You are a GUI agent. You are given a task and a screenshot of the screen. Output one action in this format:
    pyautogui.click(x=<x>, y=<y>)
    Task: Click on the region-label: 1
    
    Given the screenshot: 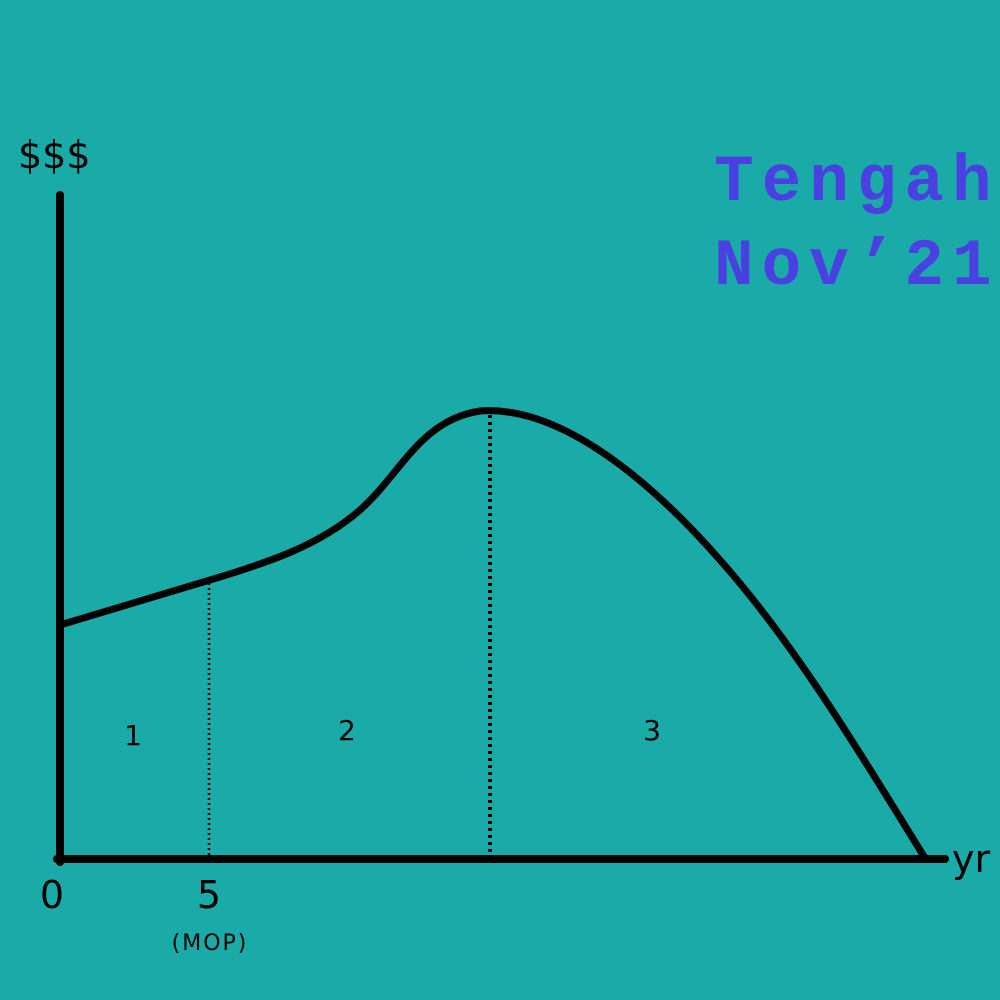 What is the action you would take?
    pyautogui.click(x=133, y=735)
    